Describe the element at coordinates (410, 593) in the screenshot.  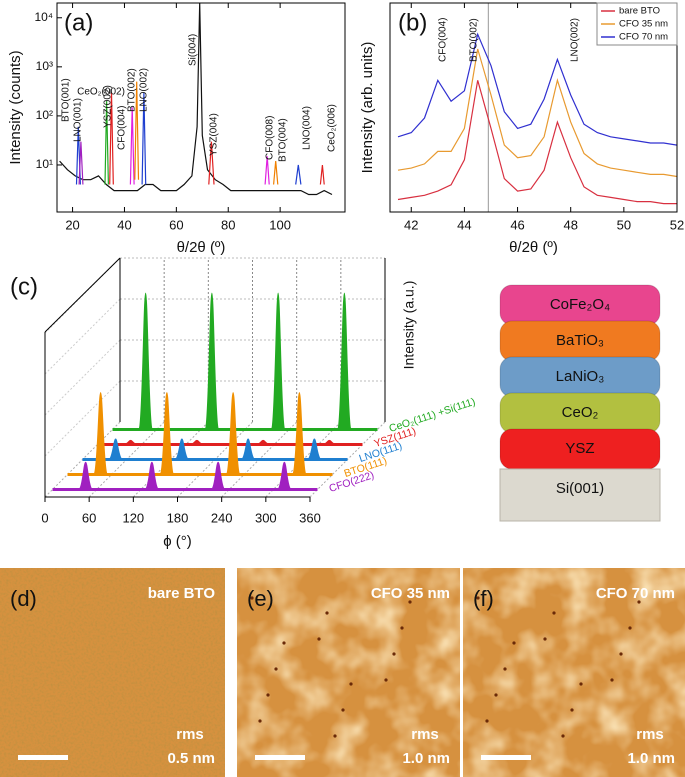
I see `afm-title: CFO 35 nm` at that location.